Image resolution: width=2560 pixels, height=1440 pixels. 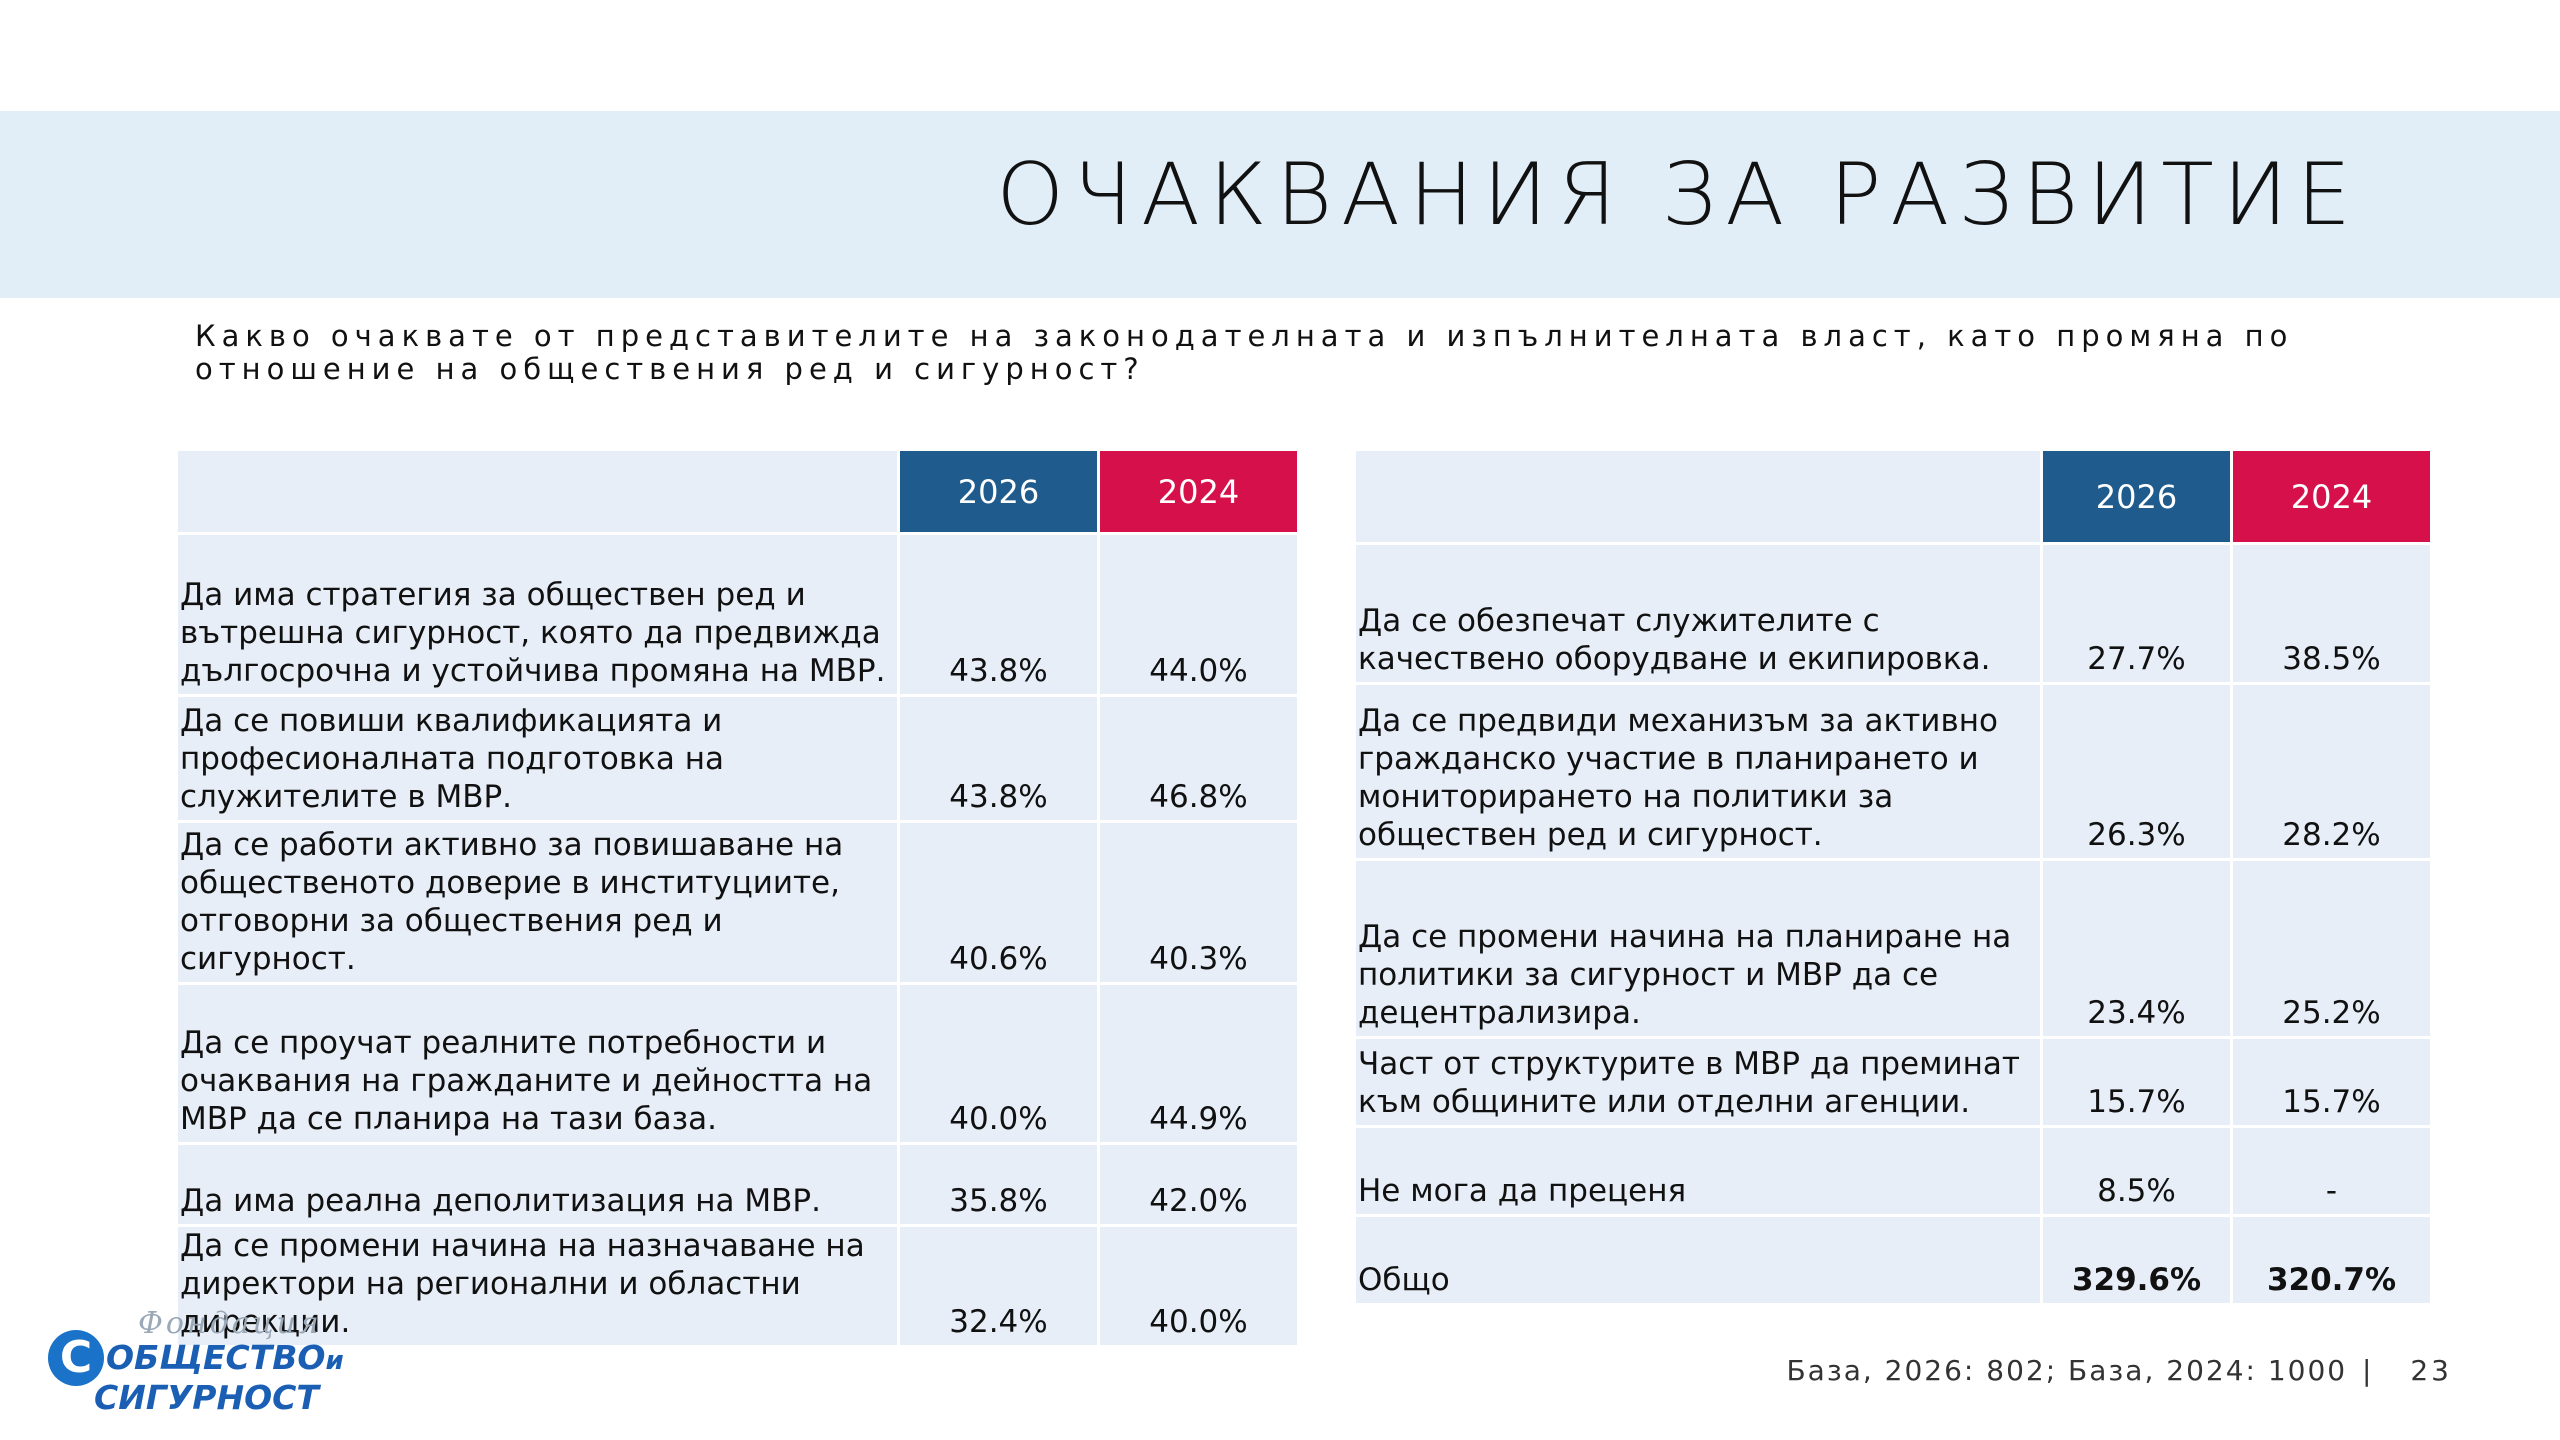 I want to click on value-2024: 42.0%, so click(x=1198, y=1184).